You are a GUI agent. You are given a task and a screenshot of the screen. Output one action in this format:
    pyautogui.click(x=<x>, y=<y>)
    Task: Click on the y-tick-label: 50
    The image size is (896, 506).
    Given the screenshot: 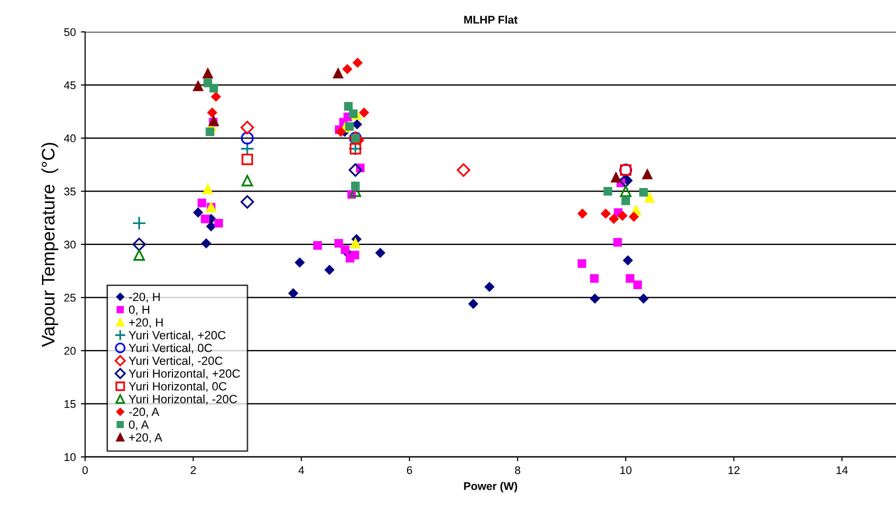 What is the action you would take?
    pyautogui.click(x=70, y=32)
    